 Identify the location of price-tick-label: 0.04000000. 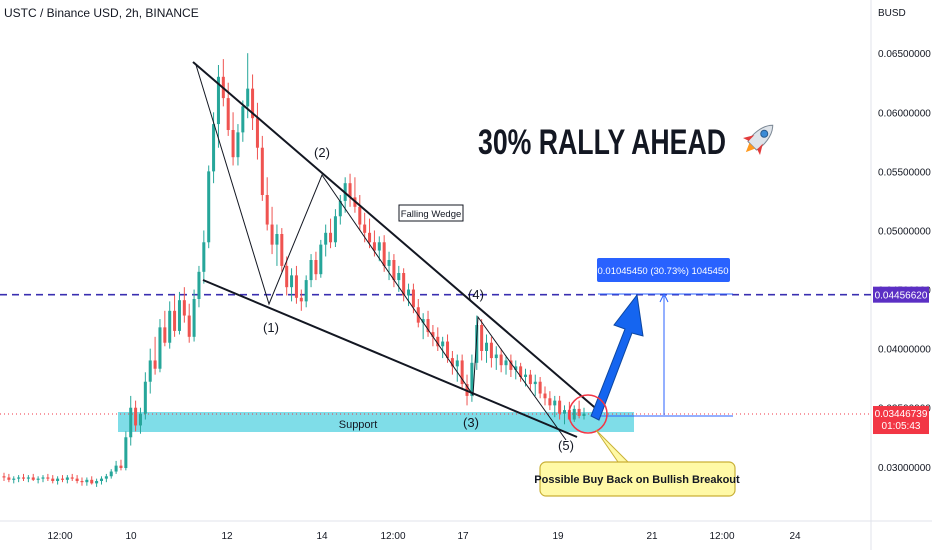
(904, 350).